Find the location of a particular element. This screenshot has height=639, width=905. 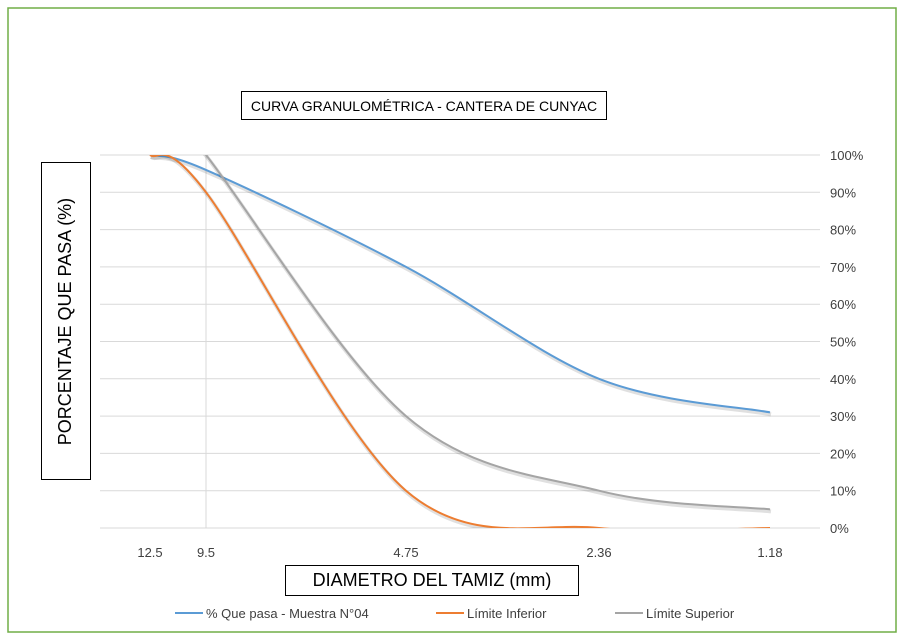

y-tick-label: 70% is located at coordinates (843, 267).